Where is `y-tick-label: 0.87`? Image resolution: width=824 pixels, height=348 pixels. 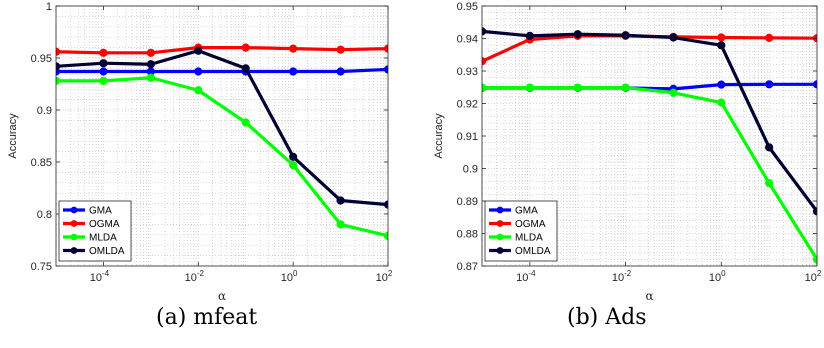
y-tick-label: 0.87 is located at coordinates (467, 267).